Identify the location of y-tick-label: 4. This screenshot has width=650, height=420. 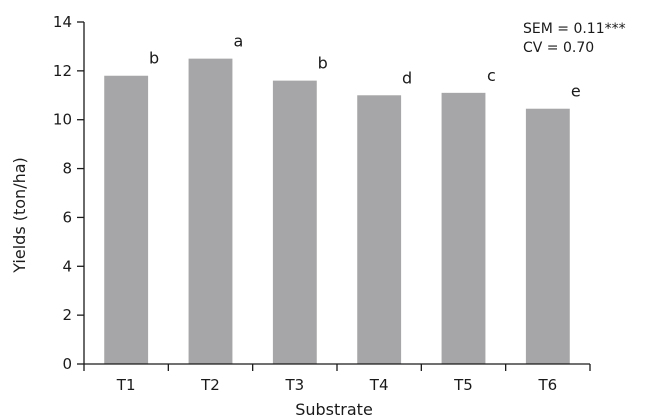
(67, 266).